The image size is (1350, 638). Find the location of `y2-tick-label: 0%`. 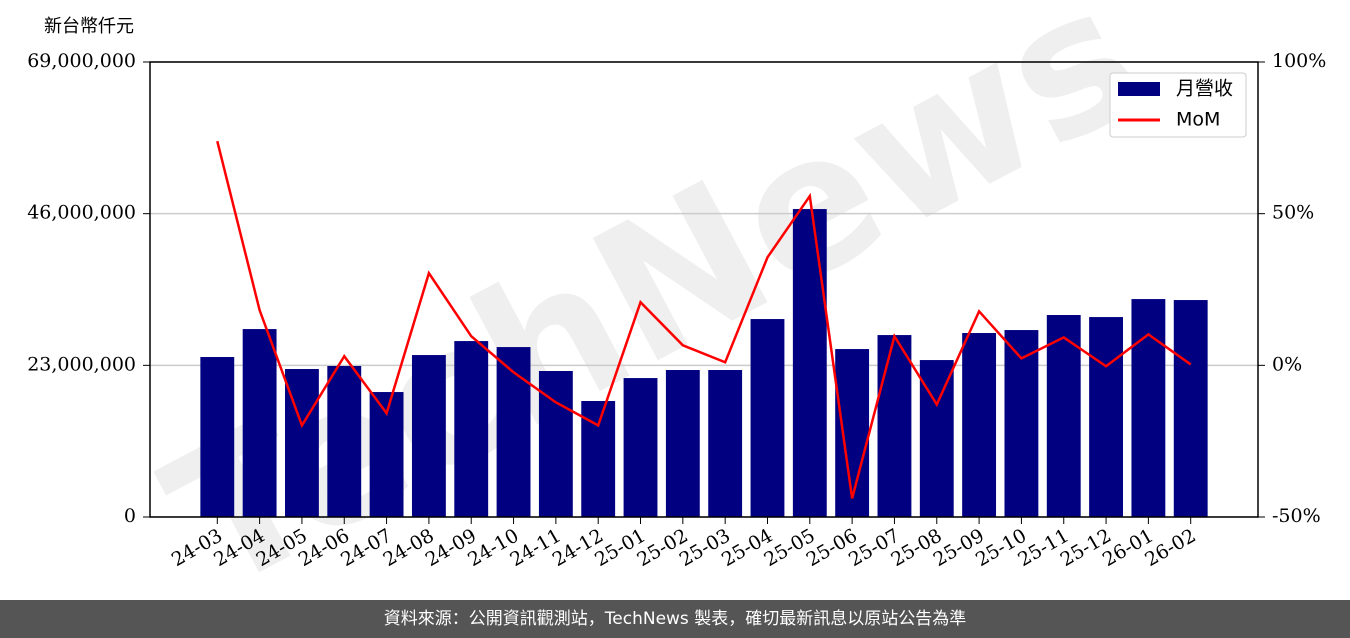

y2-tick-label: 0% is located at coordinates (1287, 364).